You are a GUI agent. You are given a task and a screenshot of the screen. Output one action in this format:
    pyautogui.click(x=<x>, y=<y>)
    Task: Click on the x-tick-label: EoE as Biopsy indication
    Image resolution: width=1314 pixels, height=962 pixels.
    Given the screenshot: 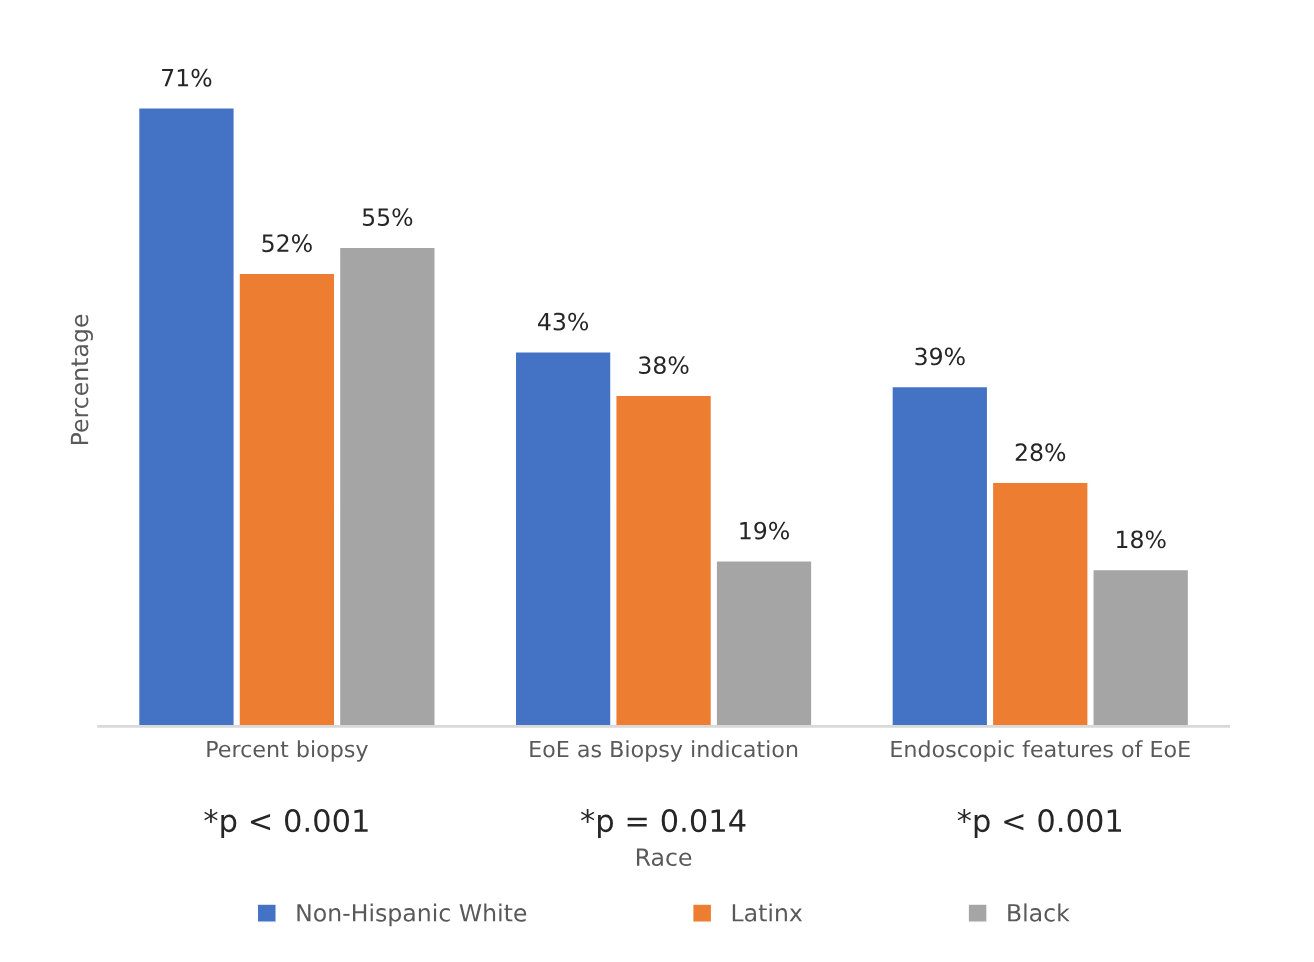 What is the action you would take?
    pyautogui.click(x=664, y=751)
    